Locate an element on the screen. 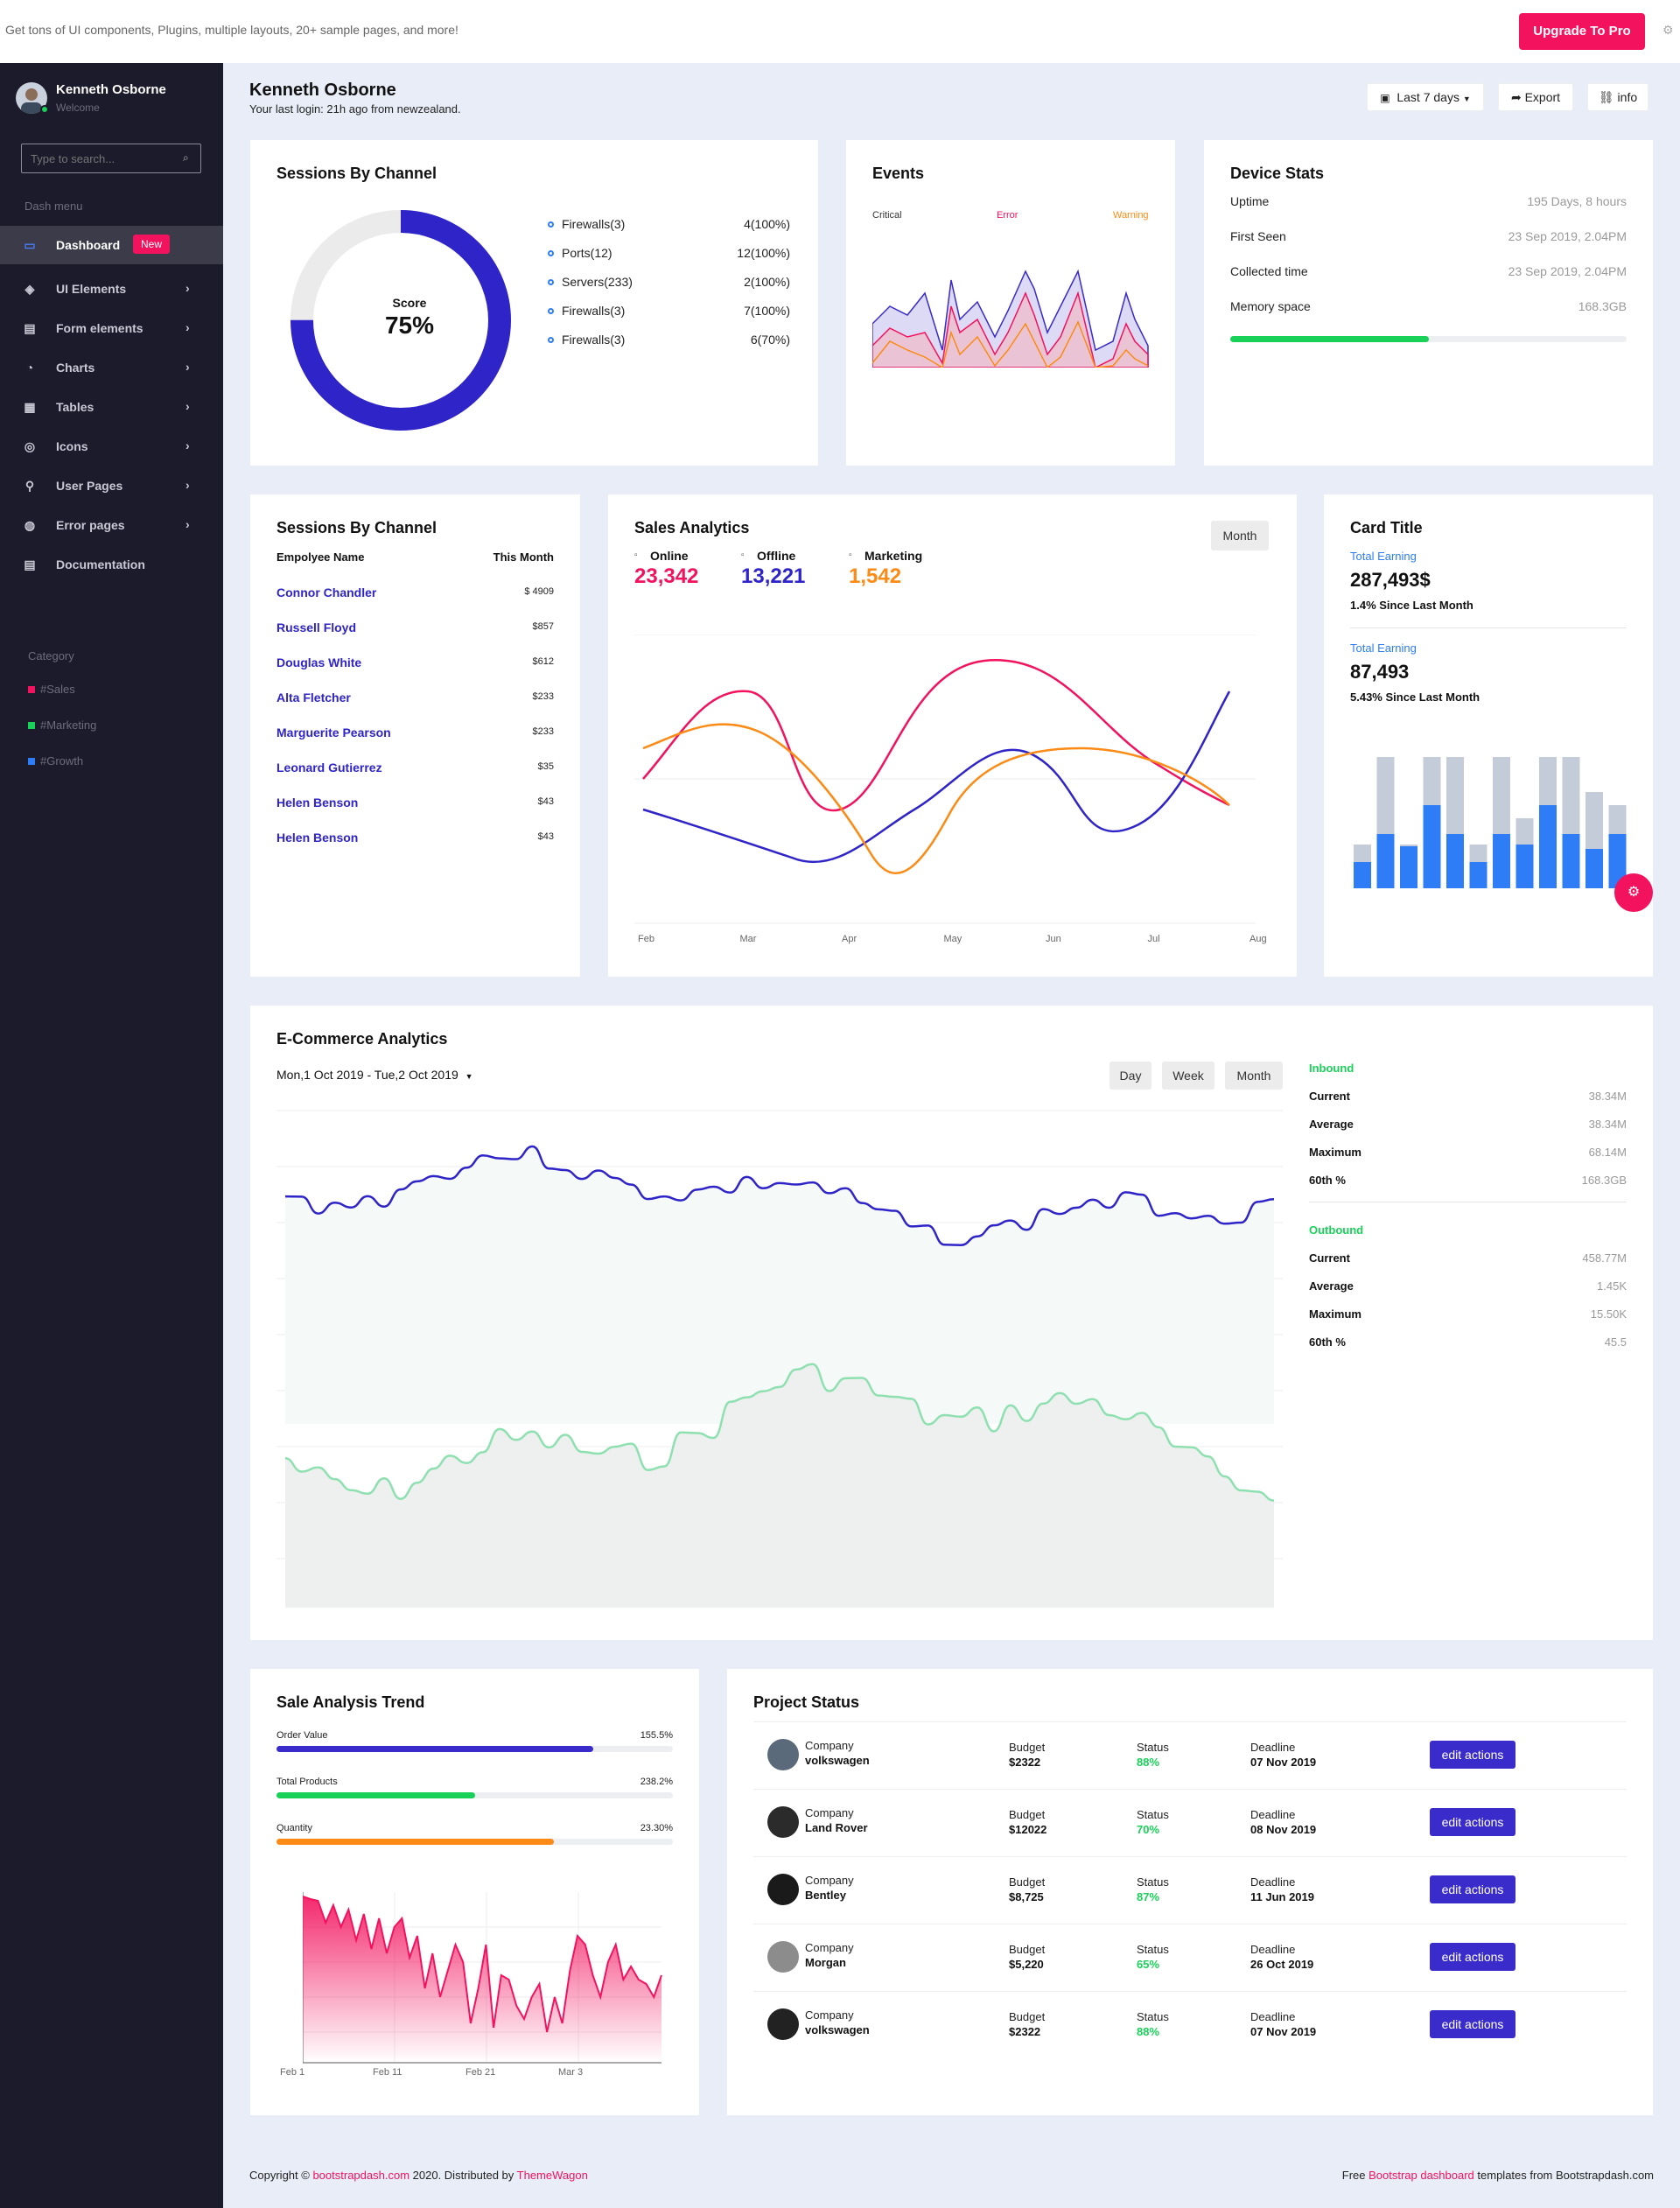  settings-icon: ⚙ is located at coordinates (1668, 30).